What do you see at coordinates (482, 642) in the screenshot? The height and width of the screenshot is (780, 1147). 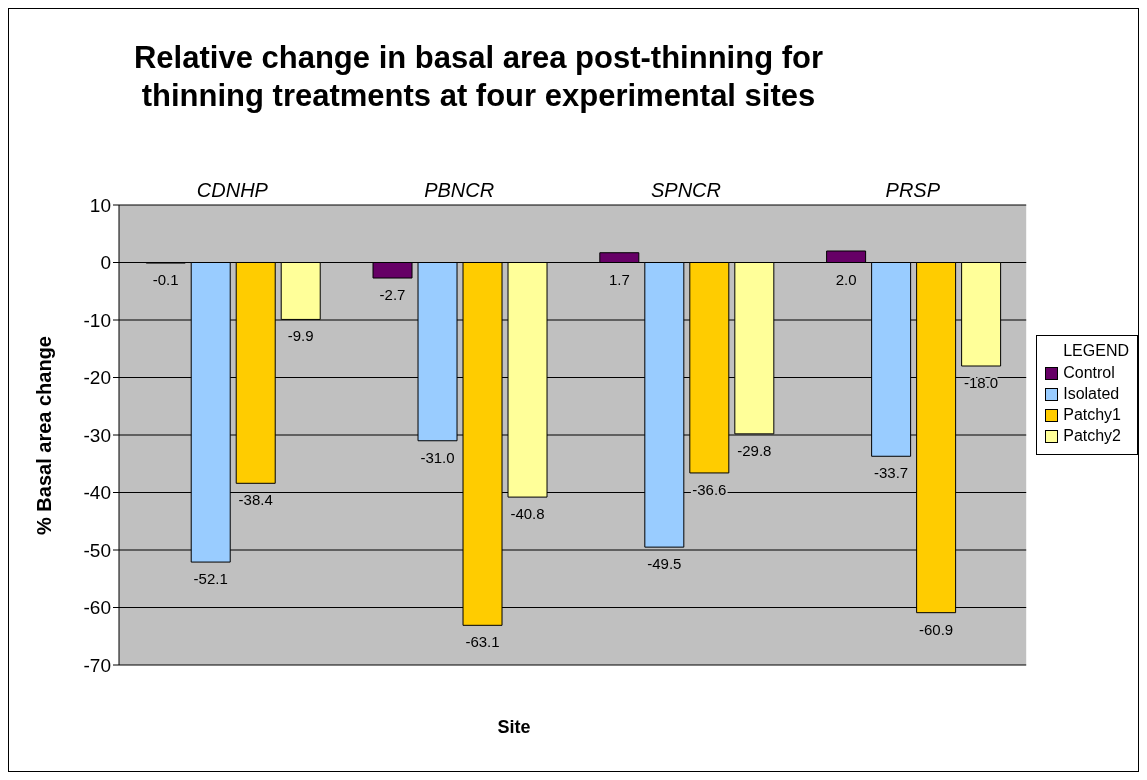 I see `data-label: -63.1` at bounding box center [482, 642].